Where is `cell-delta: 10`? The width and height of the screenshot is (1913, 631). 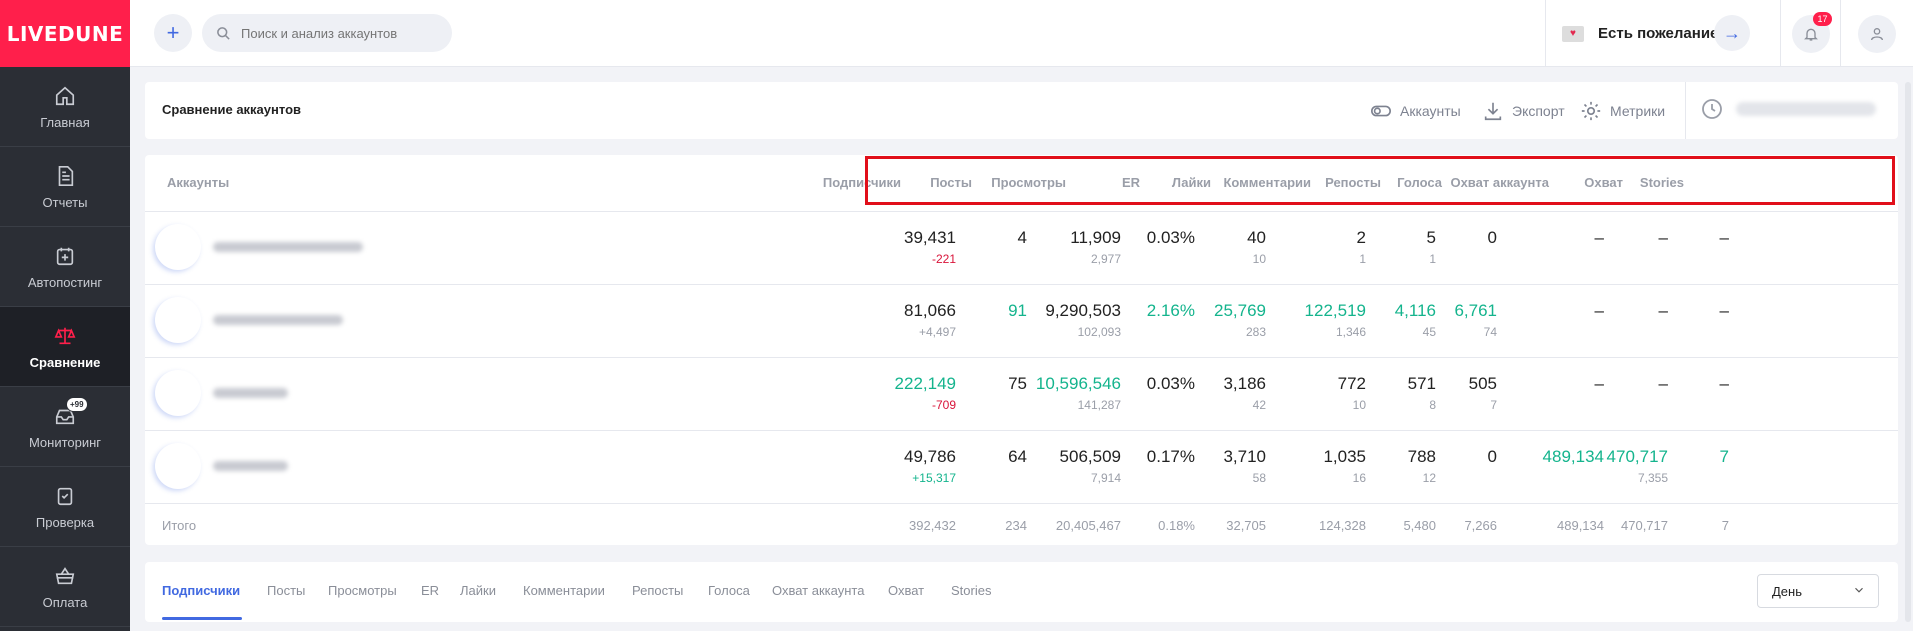
cell-delta: 10 is located at coordinates (1259, 259).